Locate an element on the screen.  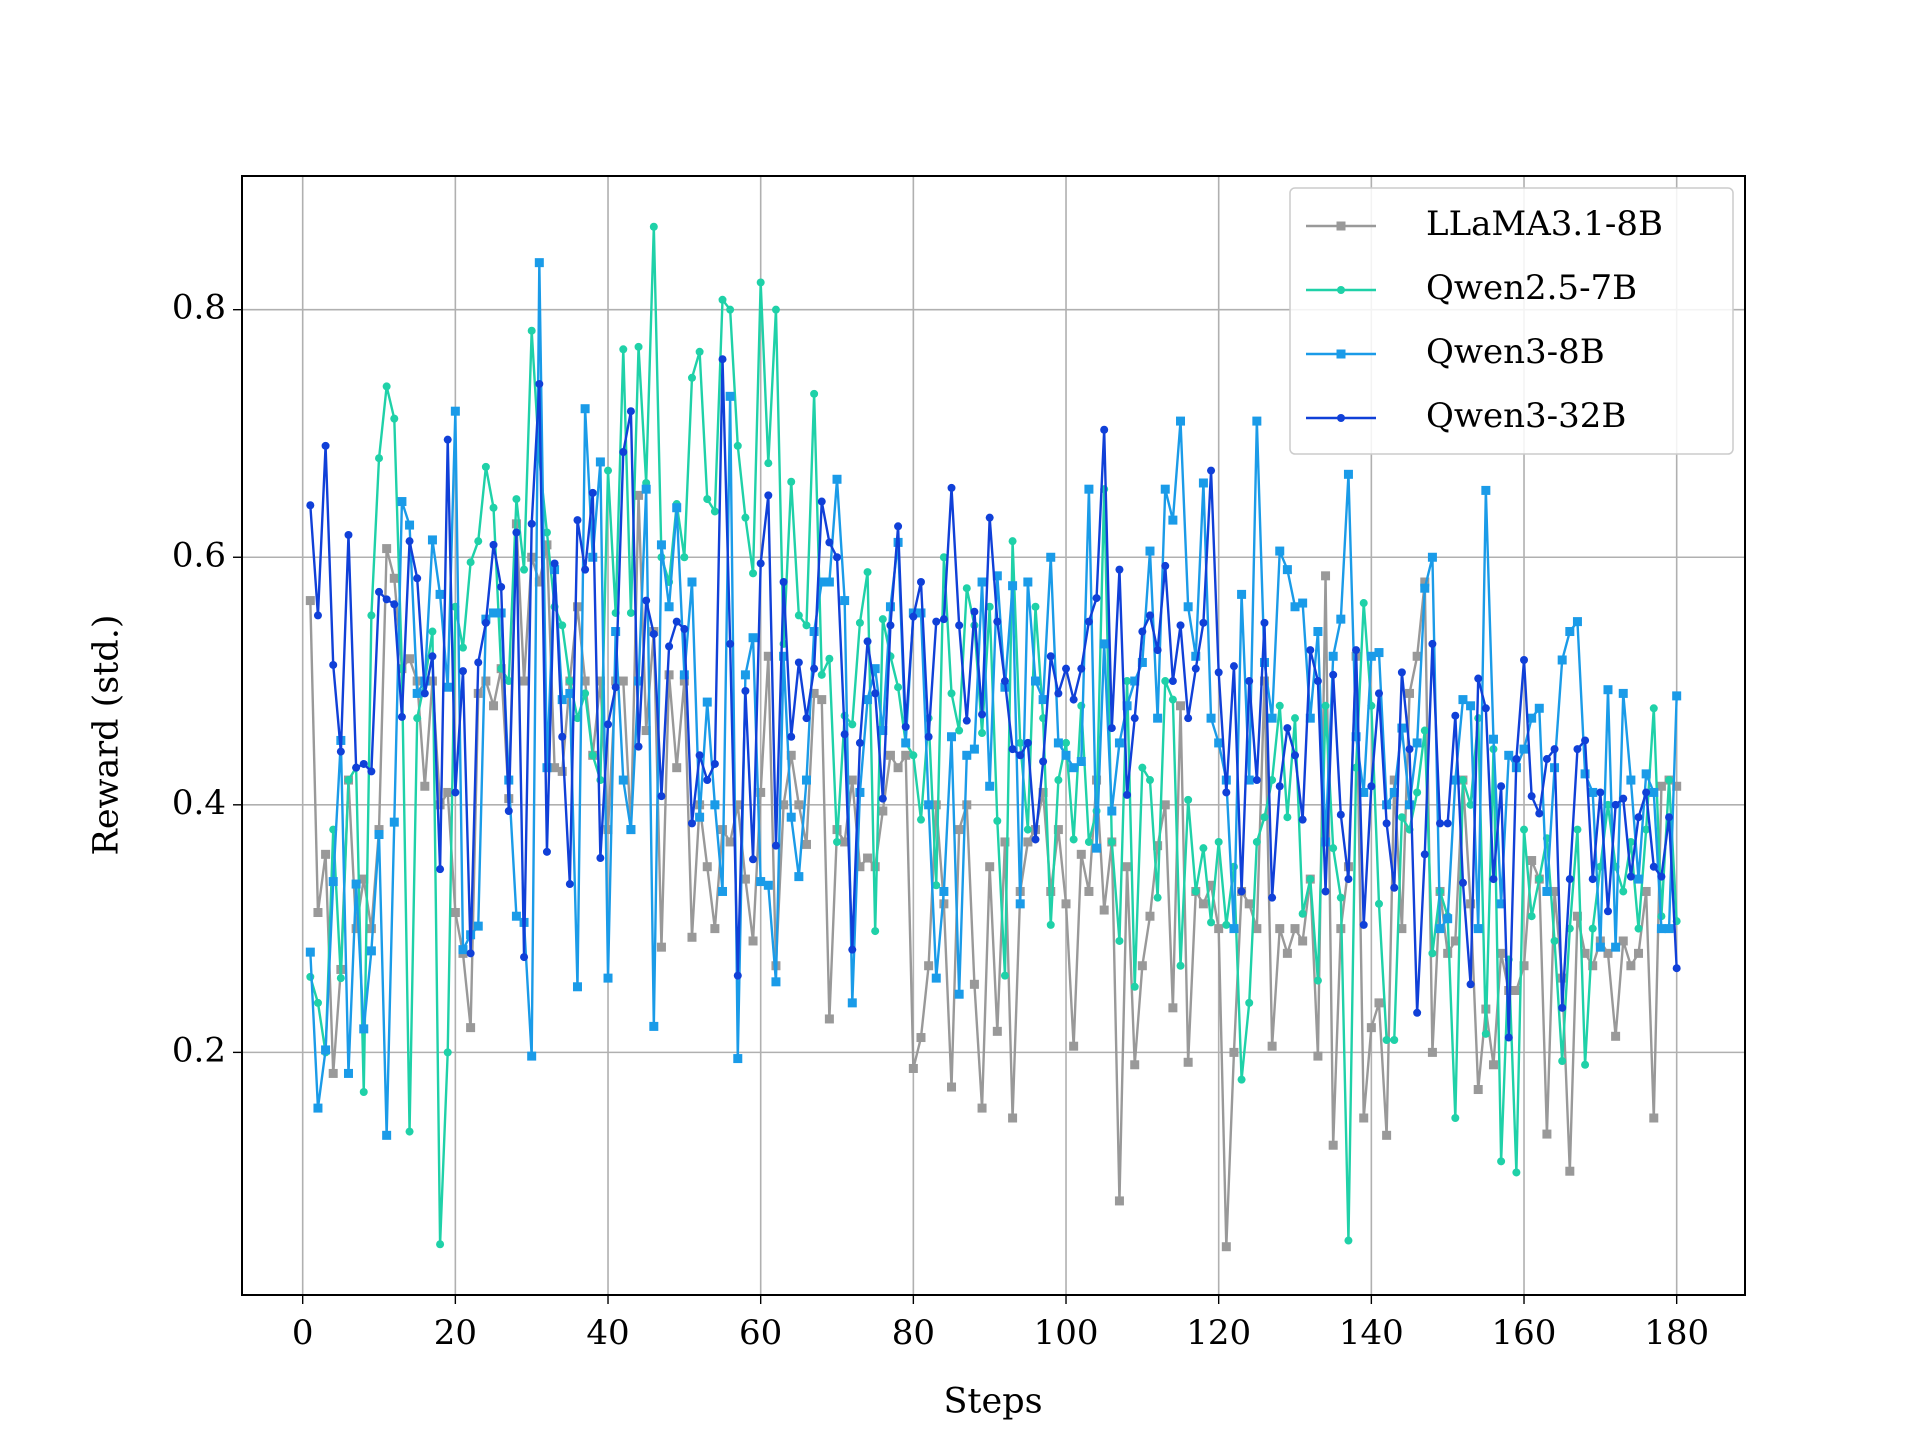
x-tick-label: 140 is located at coordinates (1371, 1333).